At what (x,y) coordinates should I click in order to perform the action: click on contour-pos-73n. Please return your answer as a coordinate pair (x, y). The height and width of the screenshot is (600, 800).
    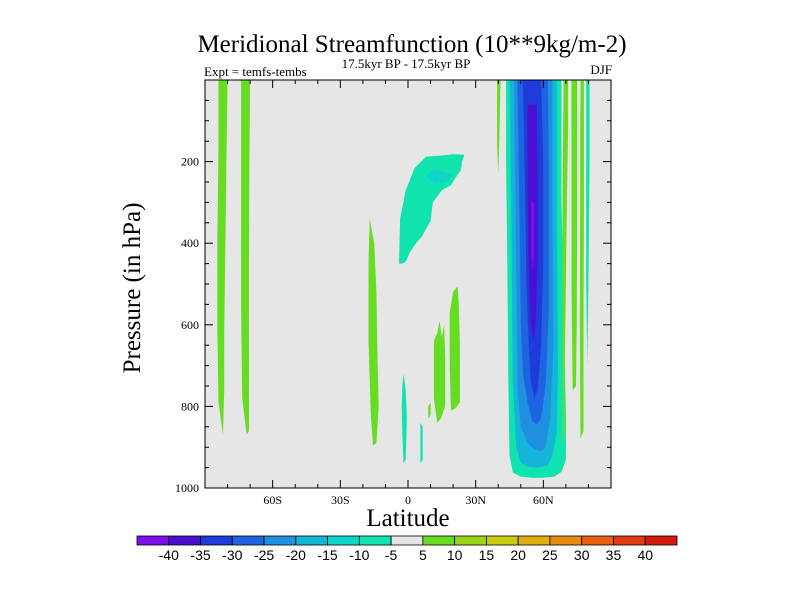
    Looking at the image, I should click on (574, 235).